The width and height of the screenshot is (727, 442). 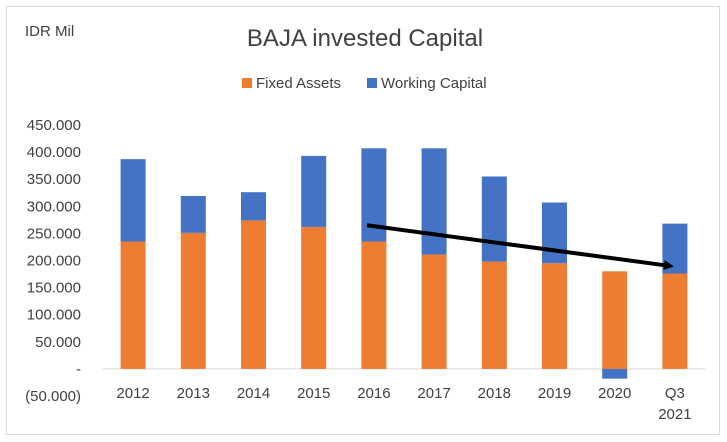 What do you see at coordinates (314, 297) in the screenshot?
I see `bar-fixed-assets-2015` at bounding box center [314, 297].